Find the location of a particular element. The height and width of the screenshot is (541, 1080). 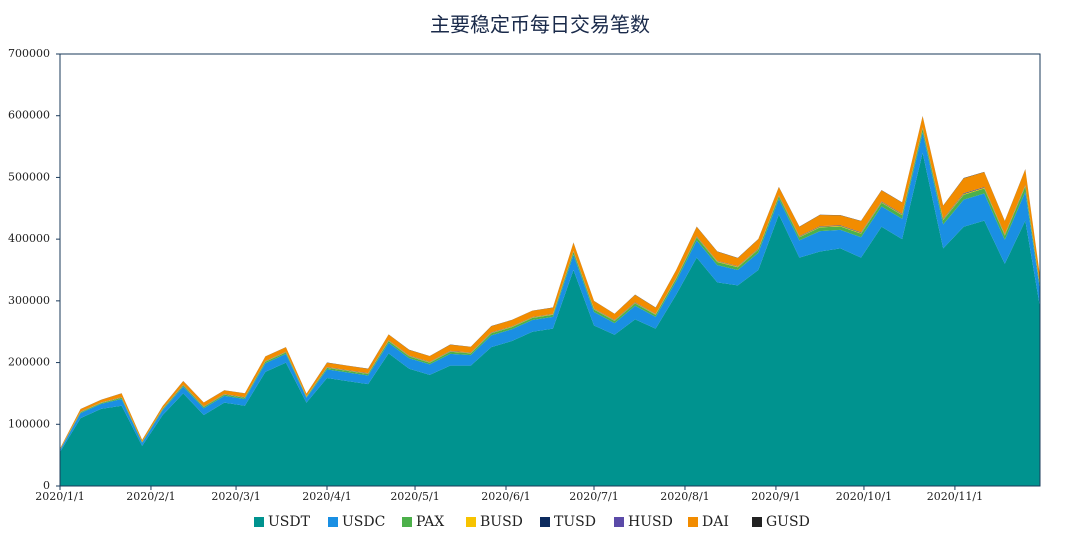

x-tick-label: 2020/2/1 is located at coordinates (150, 496).